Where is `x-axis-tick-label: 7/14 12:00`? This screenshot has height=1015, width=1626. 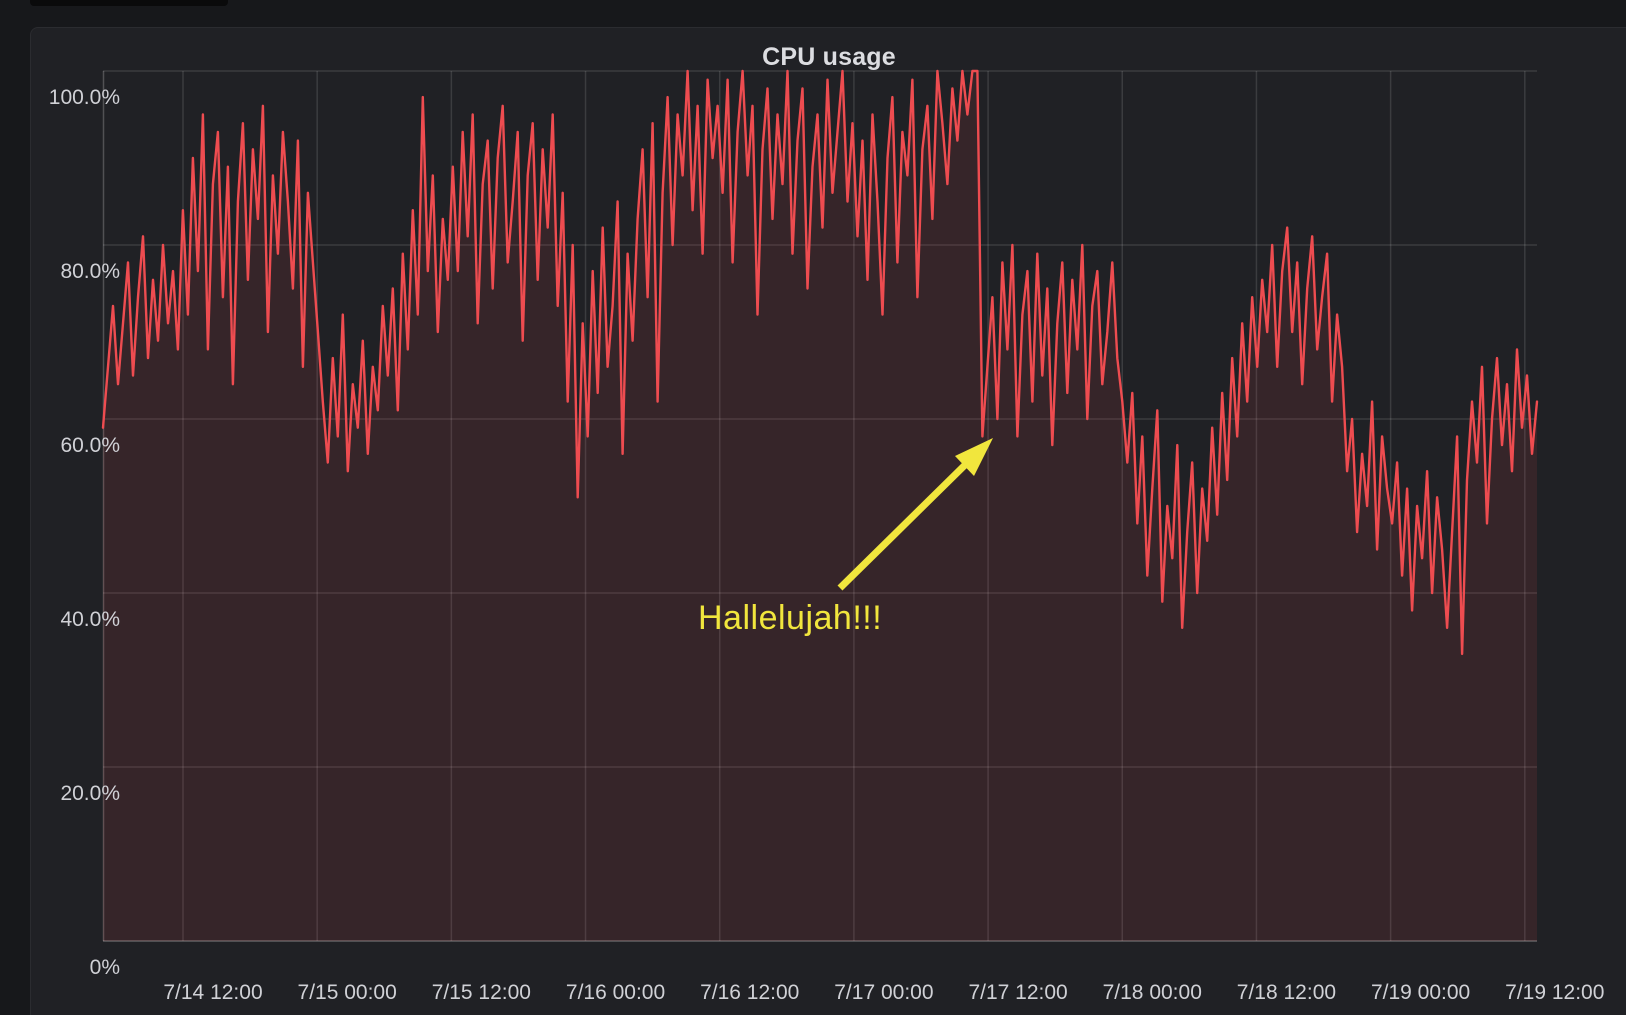
x-axis-tick-label: 7/14 12:00 is located at coordinates (213, 992).